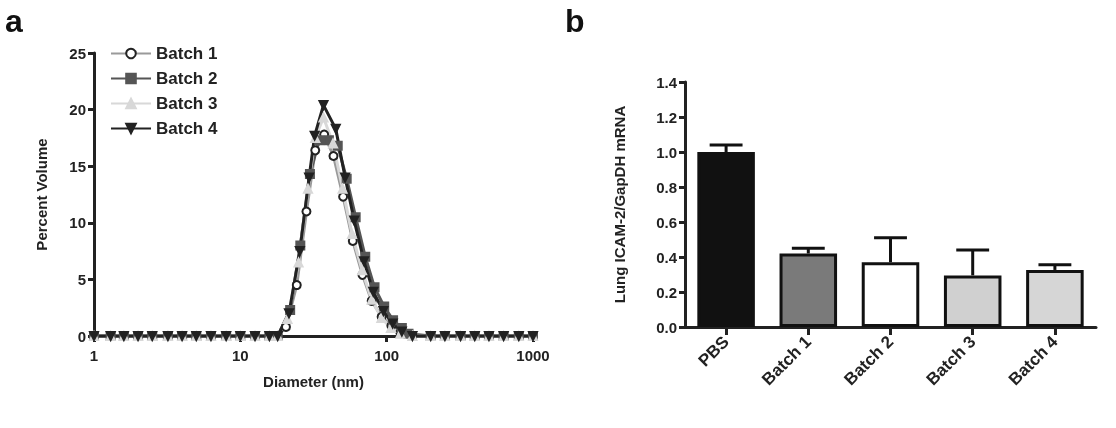  Describe the element at coordinates (666, 292) in the screenshot. I see `y-tick-label: 0.2` at that location.